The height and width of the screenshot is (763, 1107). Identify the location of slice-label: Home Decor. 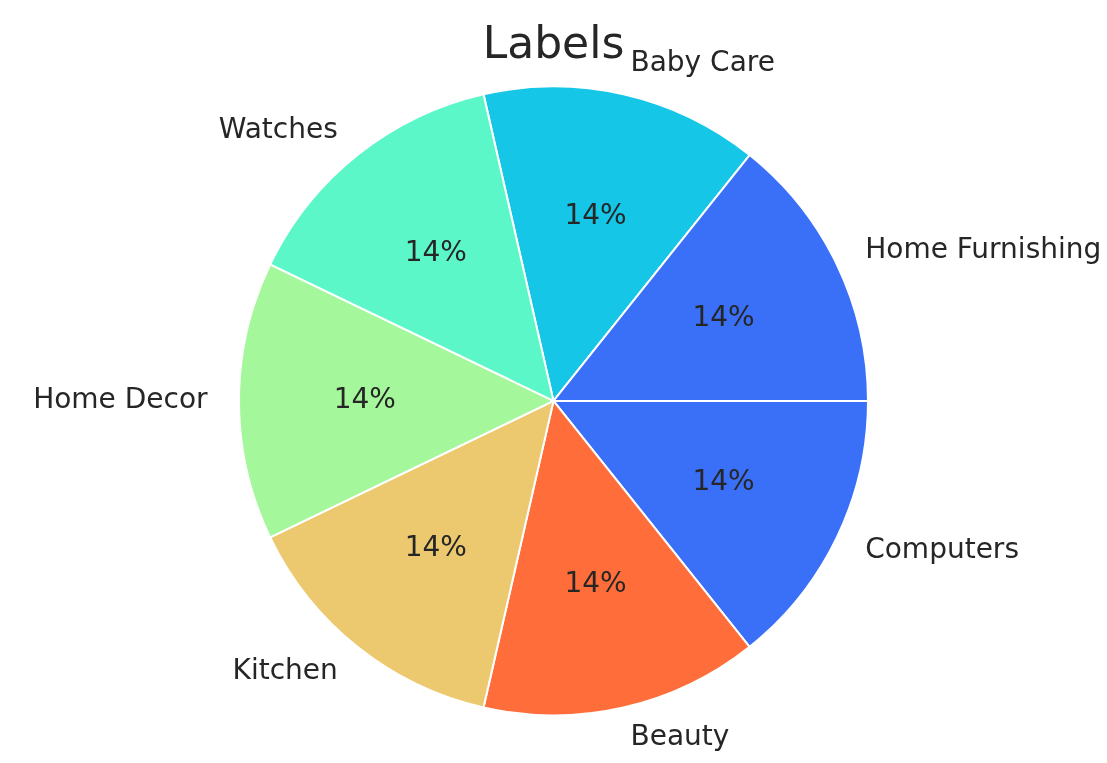
(121, 399).